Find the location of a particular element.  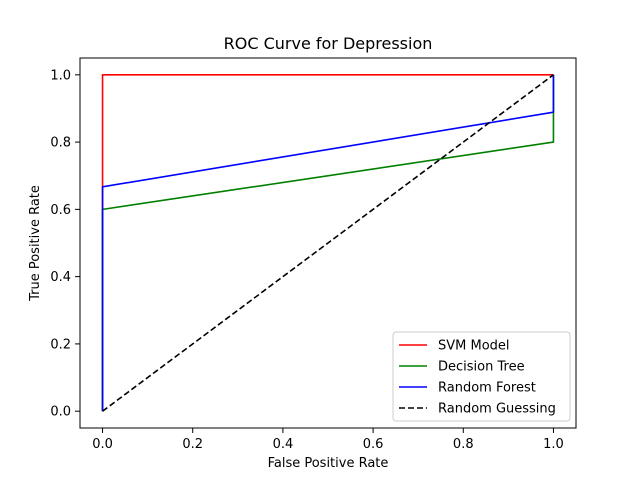

legend-label: SVM Model is located at coordinates (474, 346).